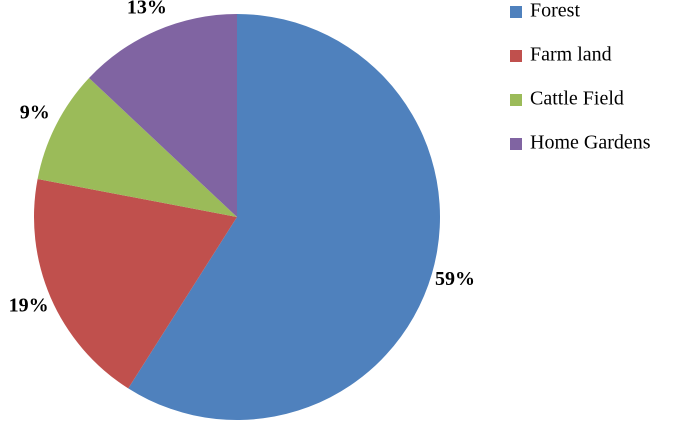 Image resolution: width=685 pixels, height=423 pixels. I want to click on value-label: 59%, so click(455, 279).